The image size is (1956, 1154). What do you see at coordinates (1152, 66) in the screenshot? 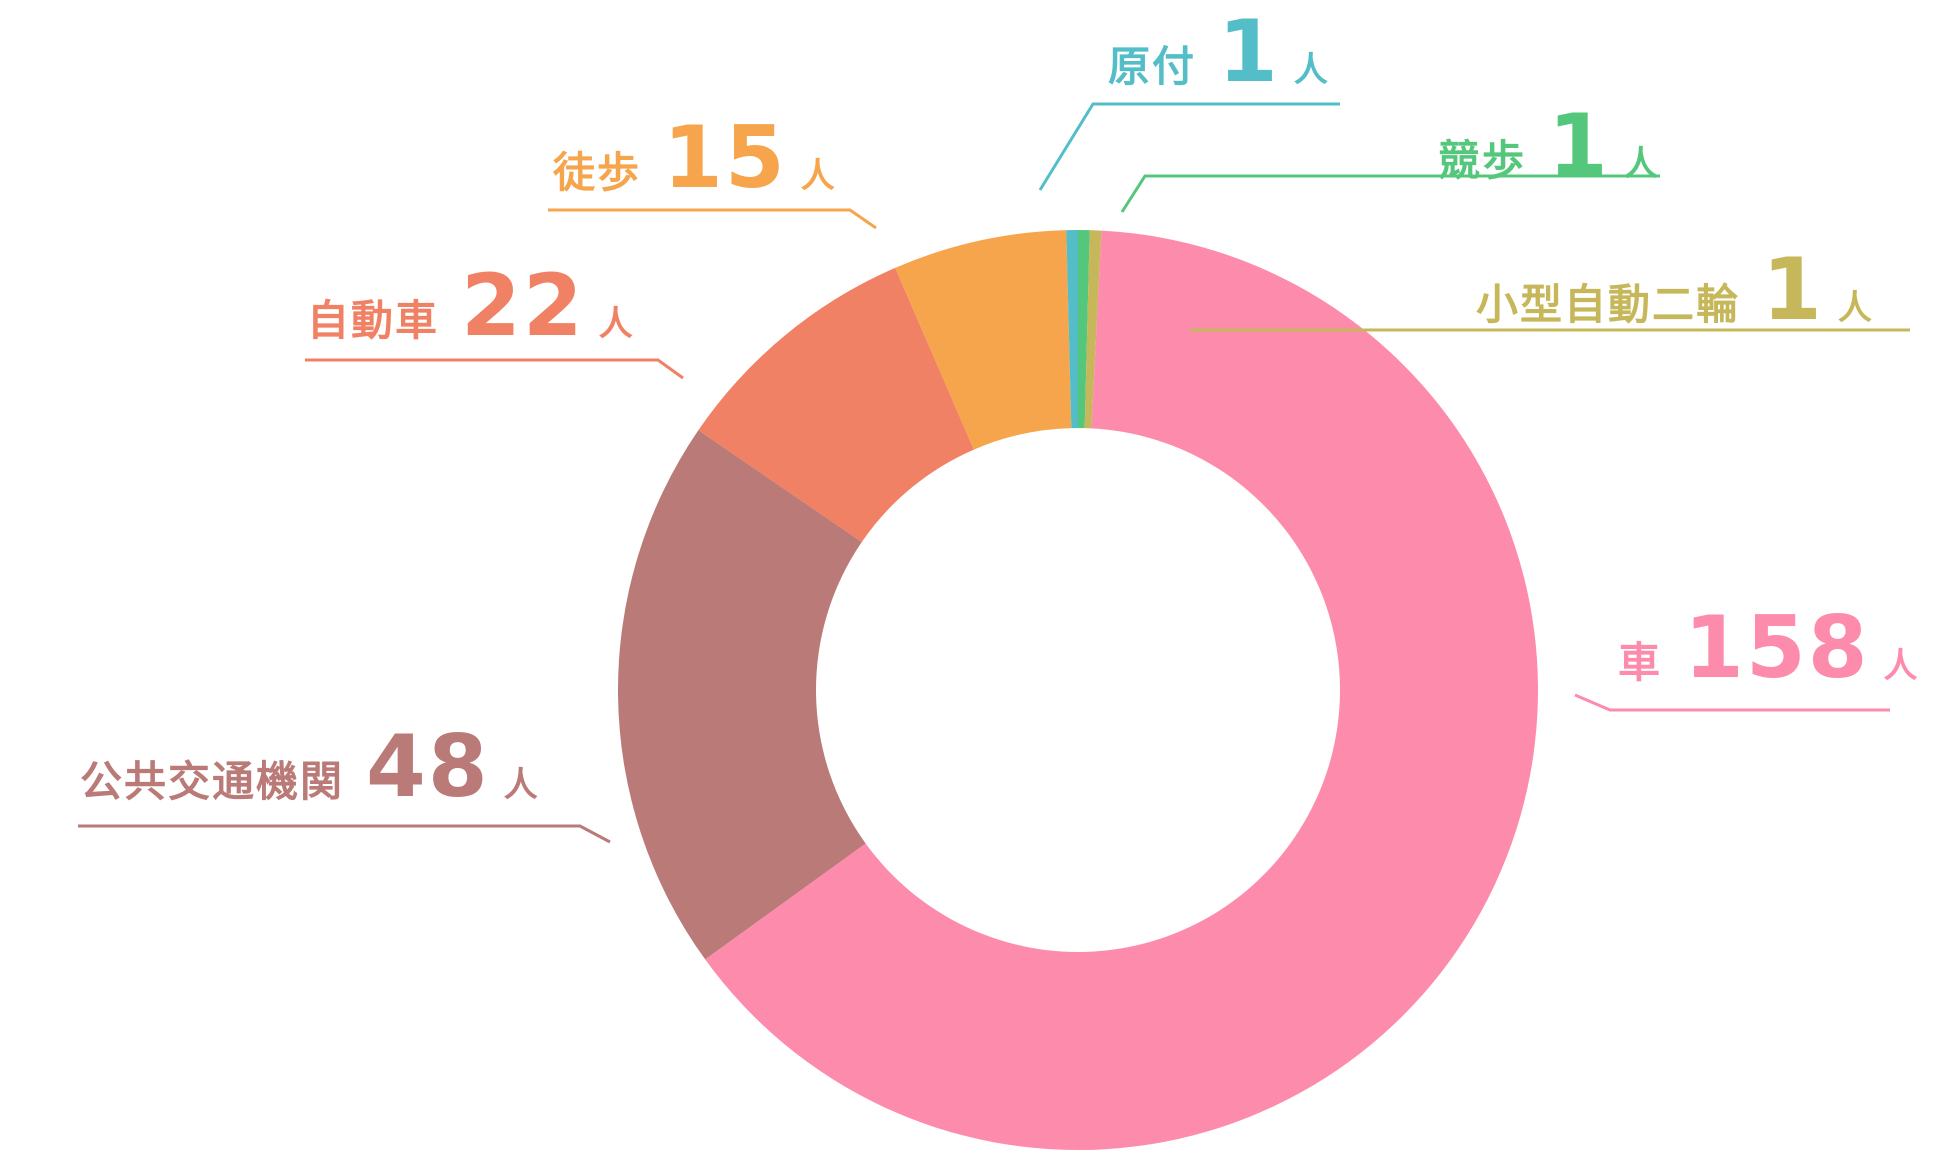
I see `category-label: 原付` at bounding box center [1152, 66].